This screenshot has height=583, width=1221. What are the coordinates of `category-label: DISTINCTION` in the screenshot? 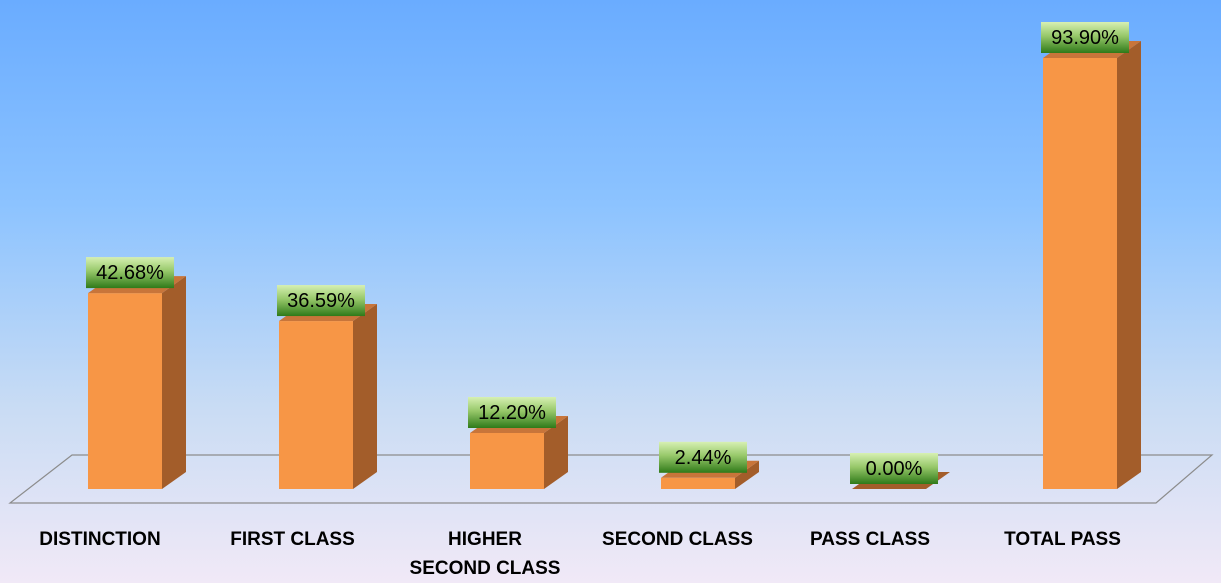 It's located at (99, 539).